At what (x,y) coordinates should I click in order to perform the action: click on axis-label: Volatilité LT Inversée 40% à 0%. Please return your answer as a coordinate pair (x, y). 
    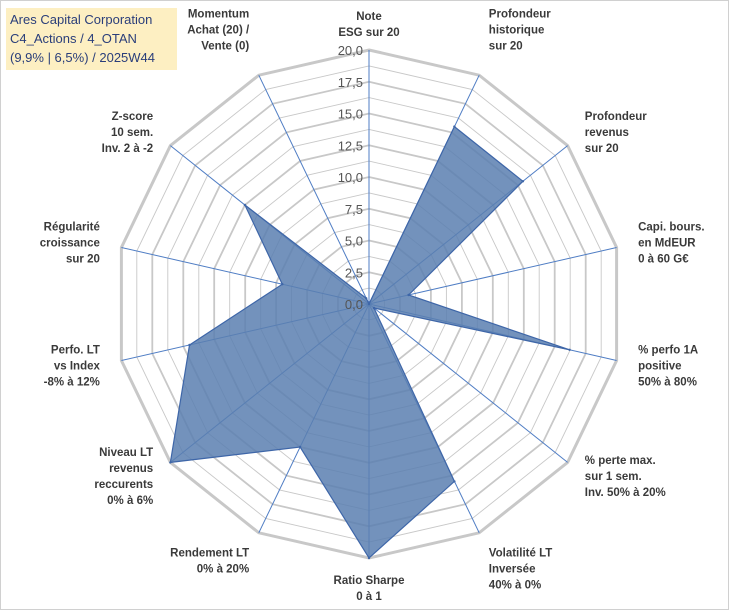
    Looking at the image, I should click on (520, 570).